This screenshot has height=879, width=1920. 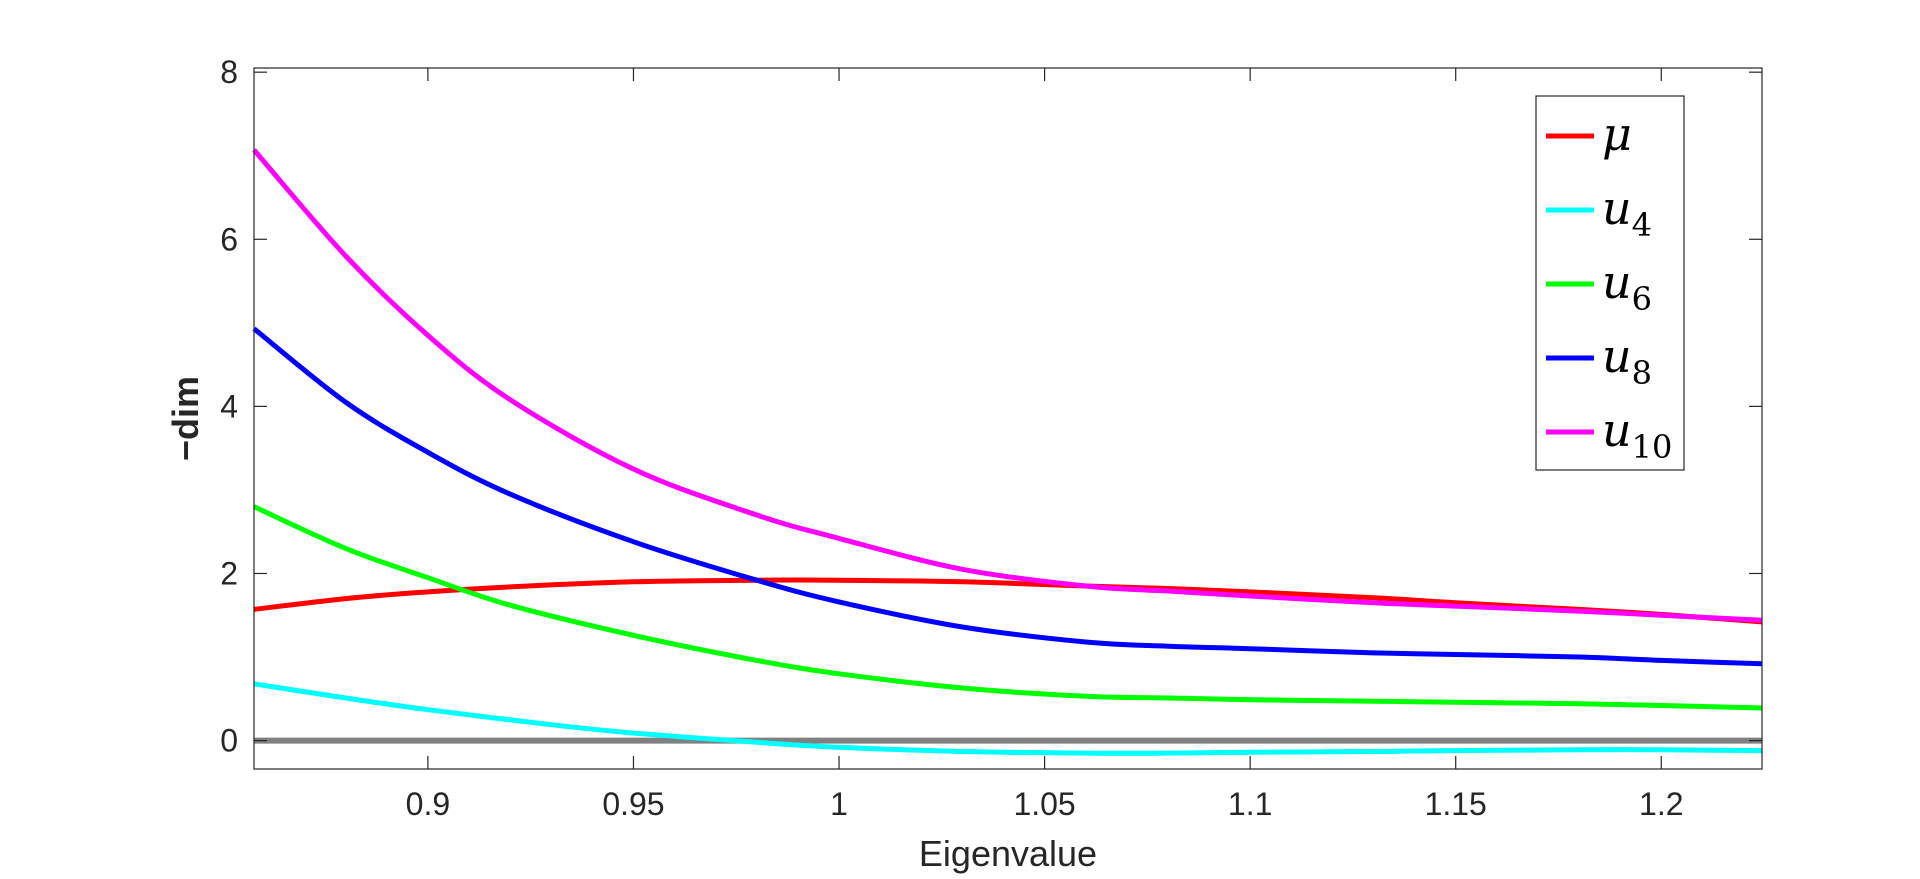 What do you see at coordinates (1642, 373) in the screenshot?
I see `legend-label-subscript: 8` at bounding box center [1642, 373].